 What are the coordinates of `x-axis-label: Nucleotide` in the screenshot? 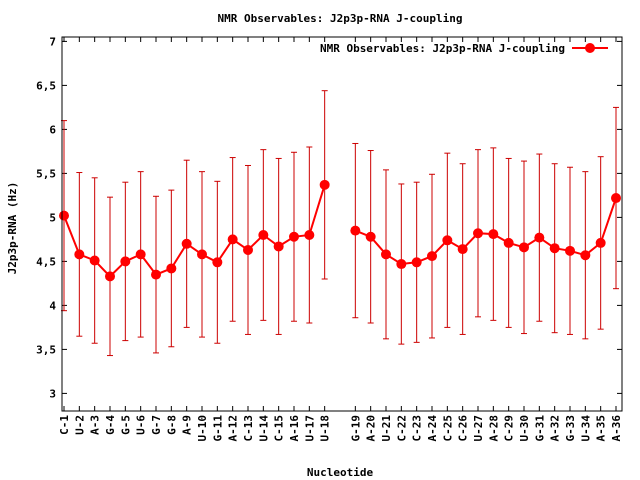 It's located at (340, 472).